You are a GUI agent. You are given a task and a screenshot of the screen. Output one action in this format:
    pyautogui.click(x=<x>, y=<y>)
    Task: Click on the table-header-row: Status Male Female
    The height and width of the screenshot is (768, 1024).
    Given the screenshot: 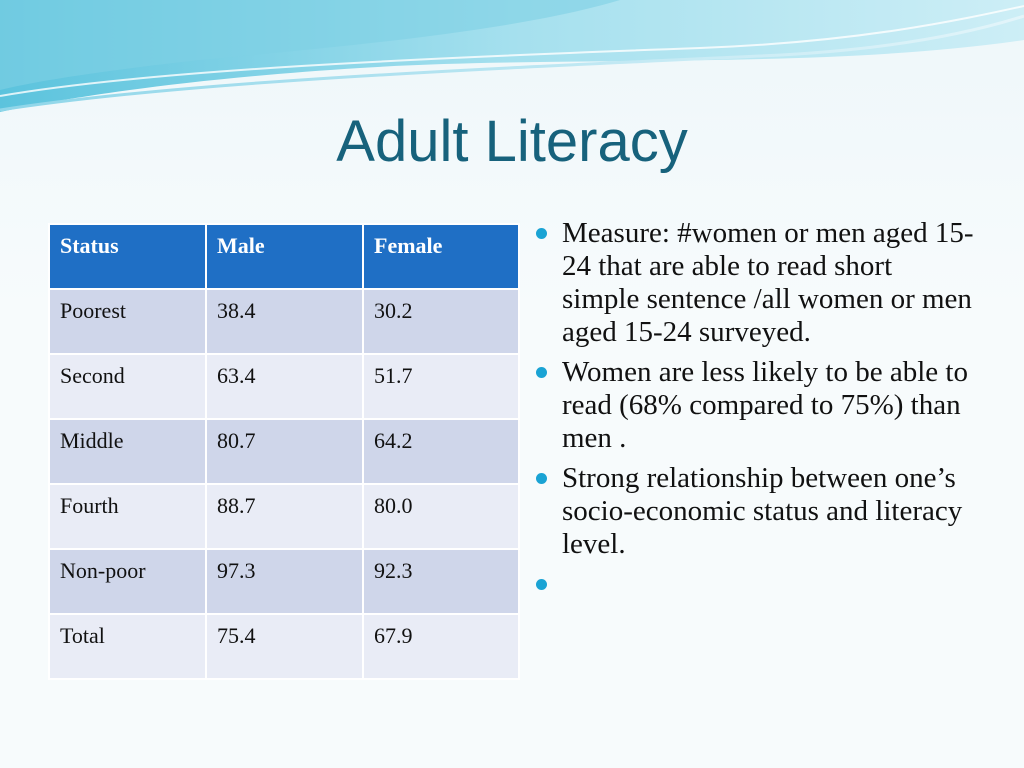 What is the action you would take?
    pyautogui.click(x=284, y=256)
    